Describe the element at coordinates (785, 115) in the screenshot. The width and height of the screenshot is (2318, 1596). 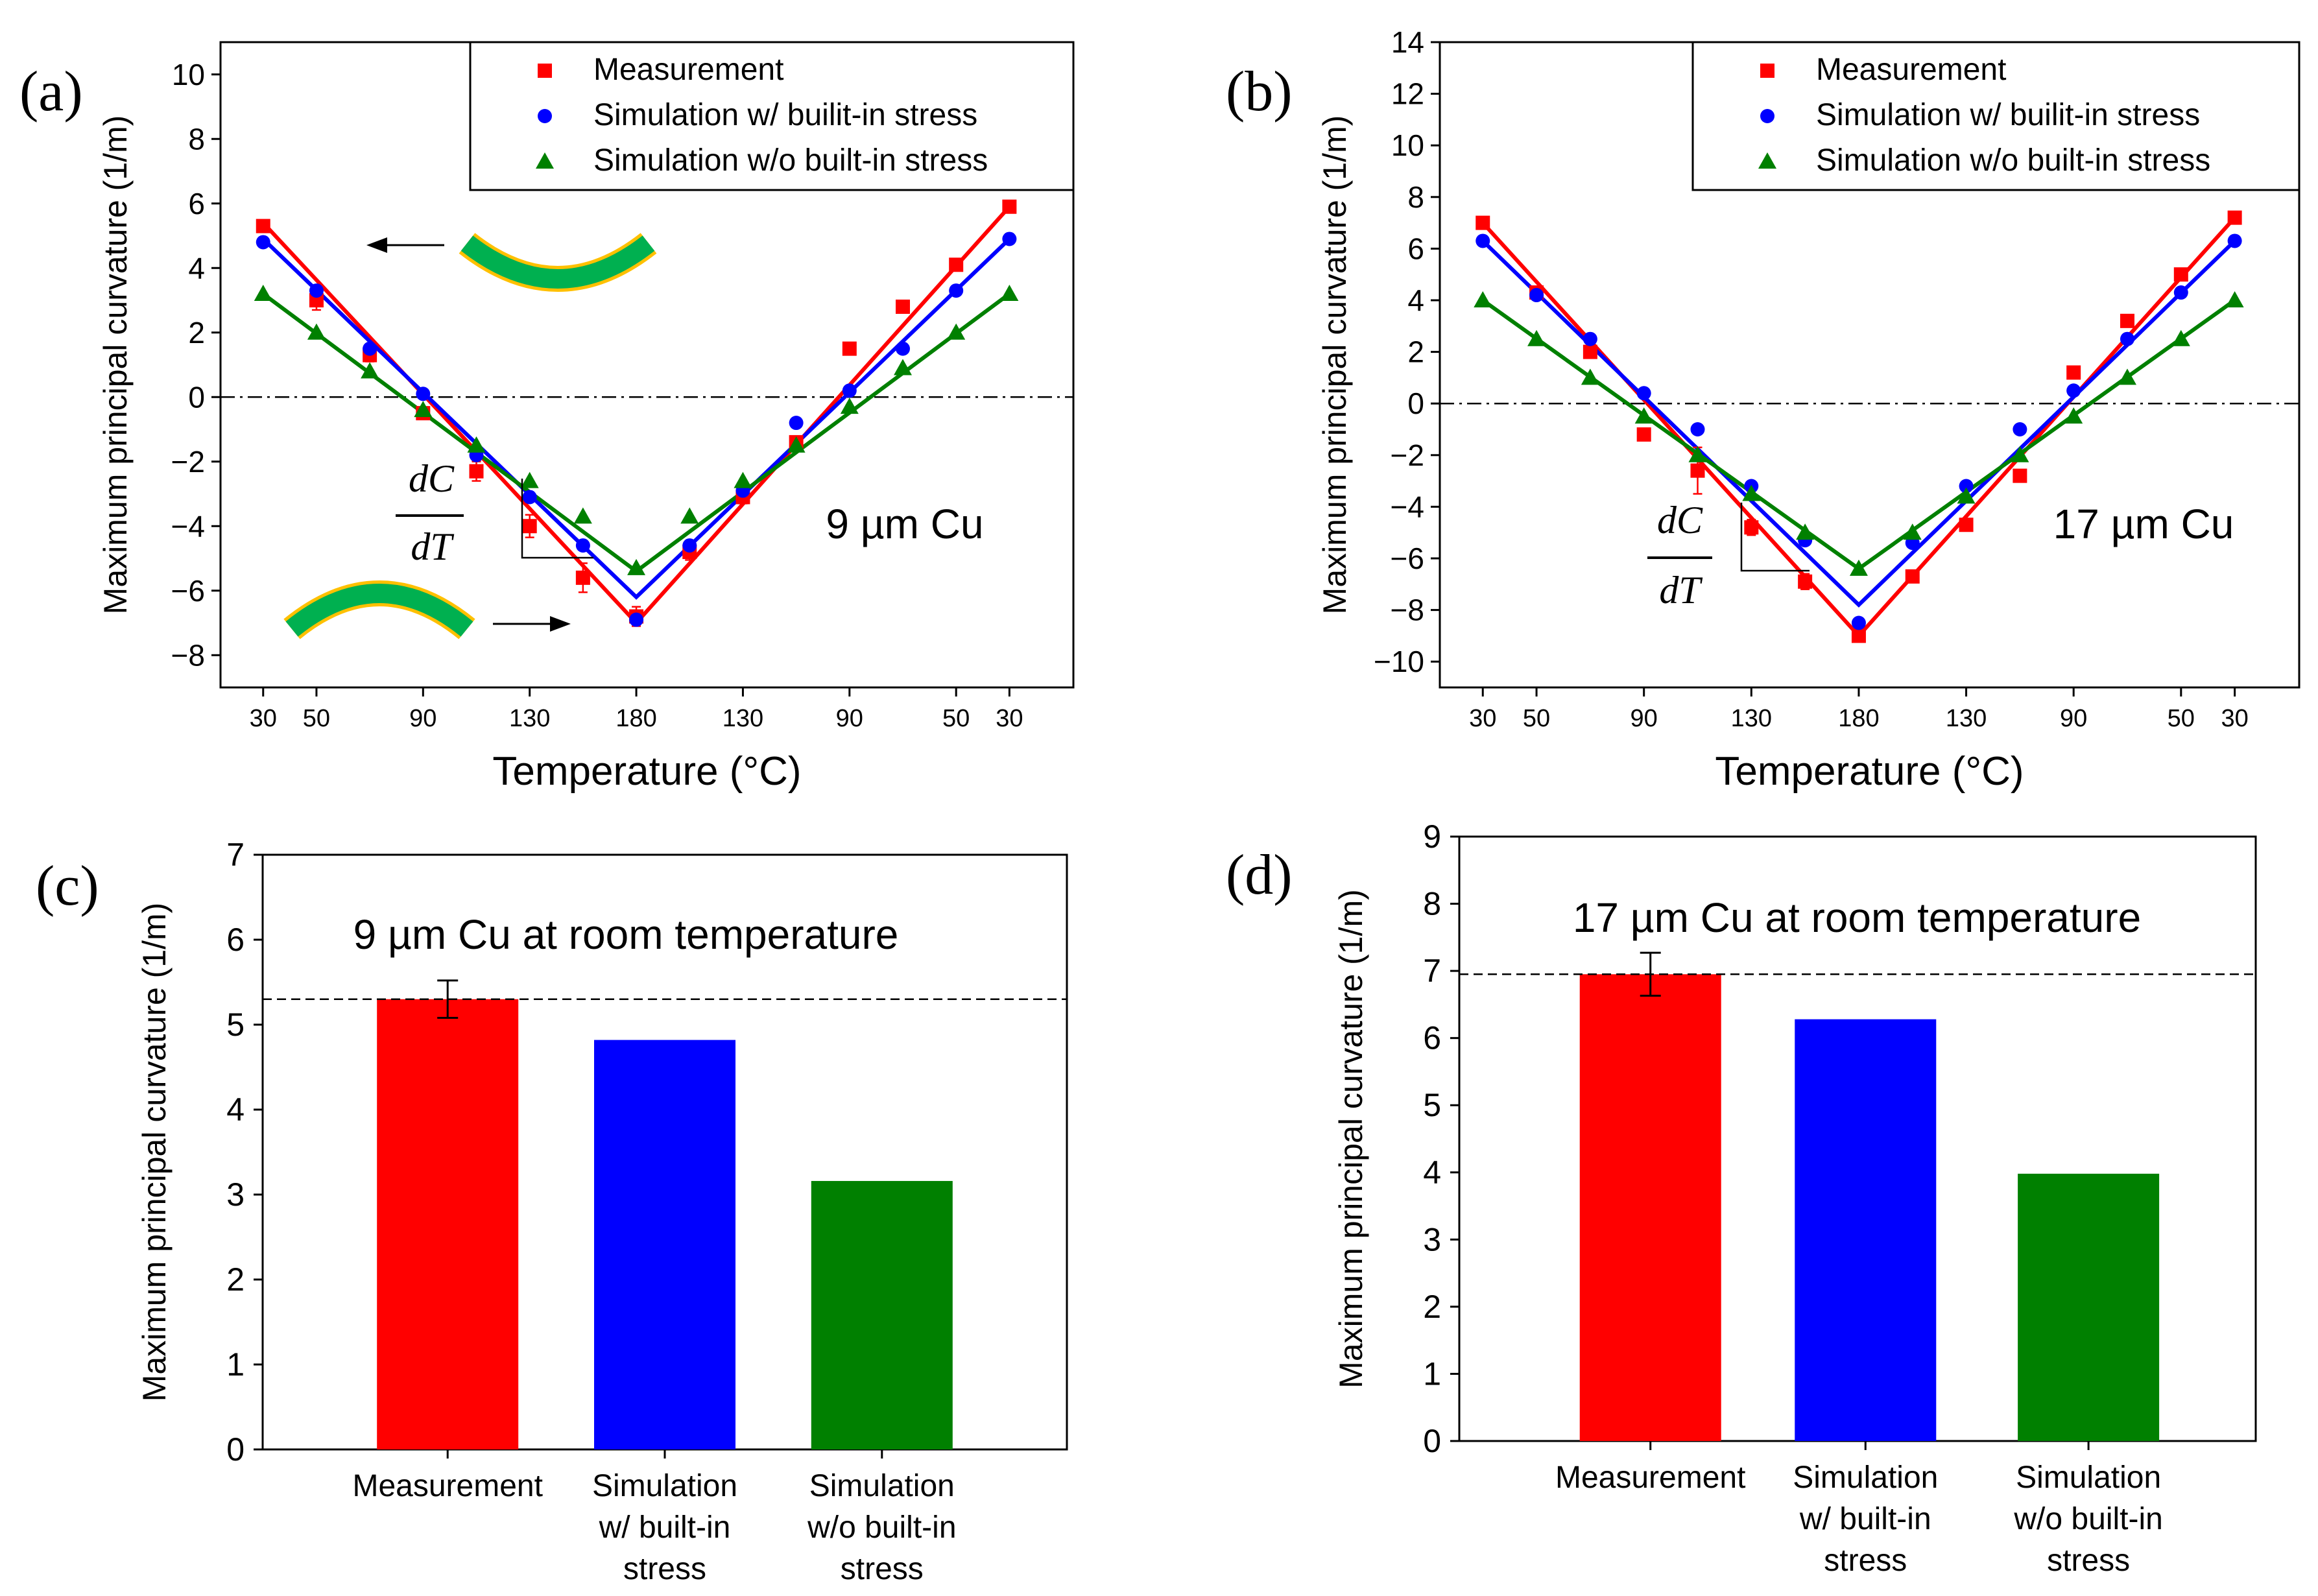
I see `legend-label: Simulation w/ builit-in stress` at that location.